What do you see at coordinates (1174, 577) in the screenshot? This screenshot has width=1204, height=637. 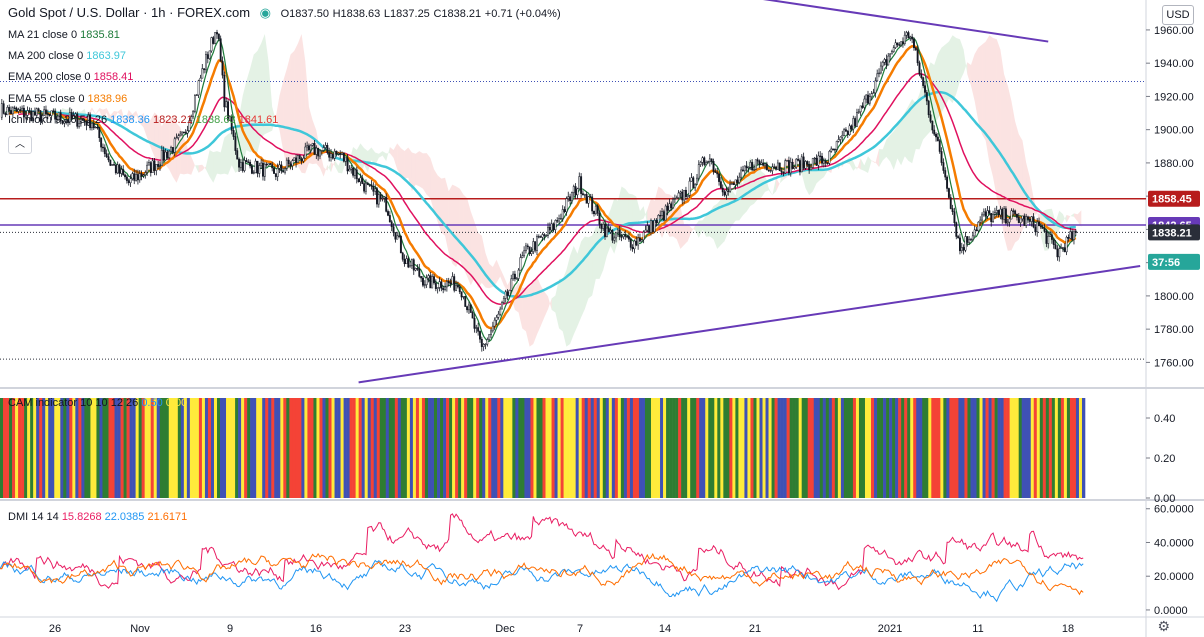 I see `dmi-tick-label: 20.0000` at bounding box center [1174, 577].